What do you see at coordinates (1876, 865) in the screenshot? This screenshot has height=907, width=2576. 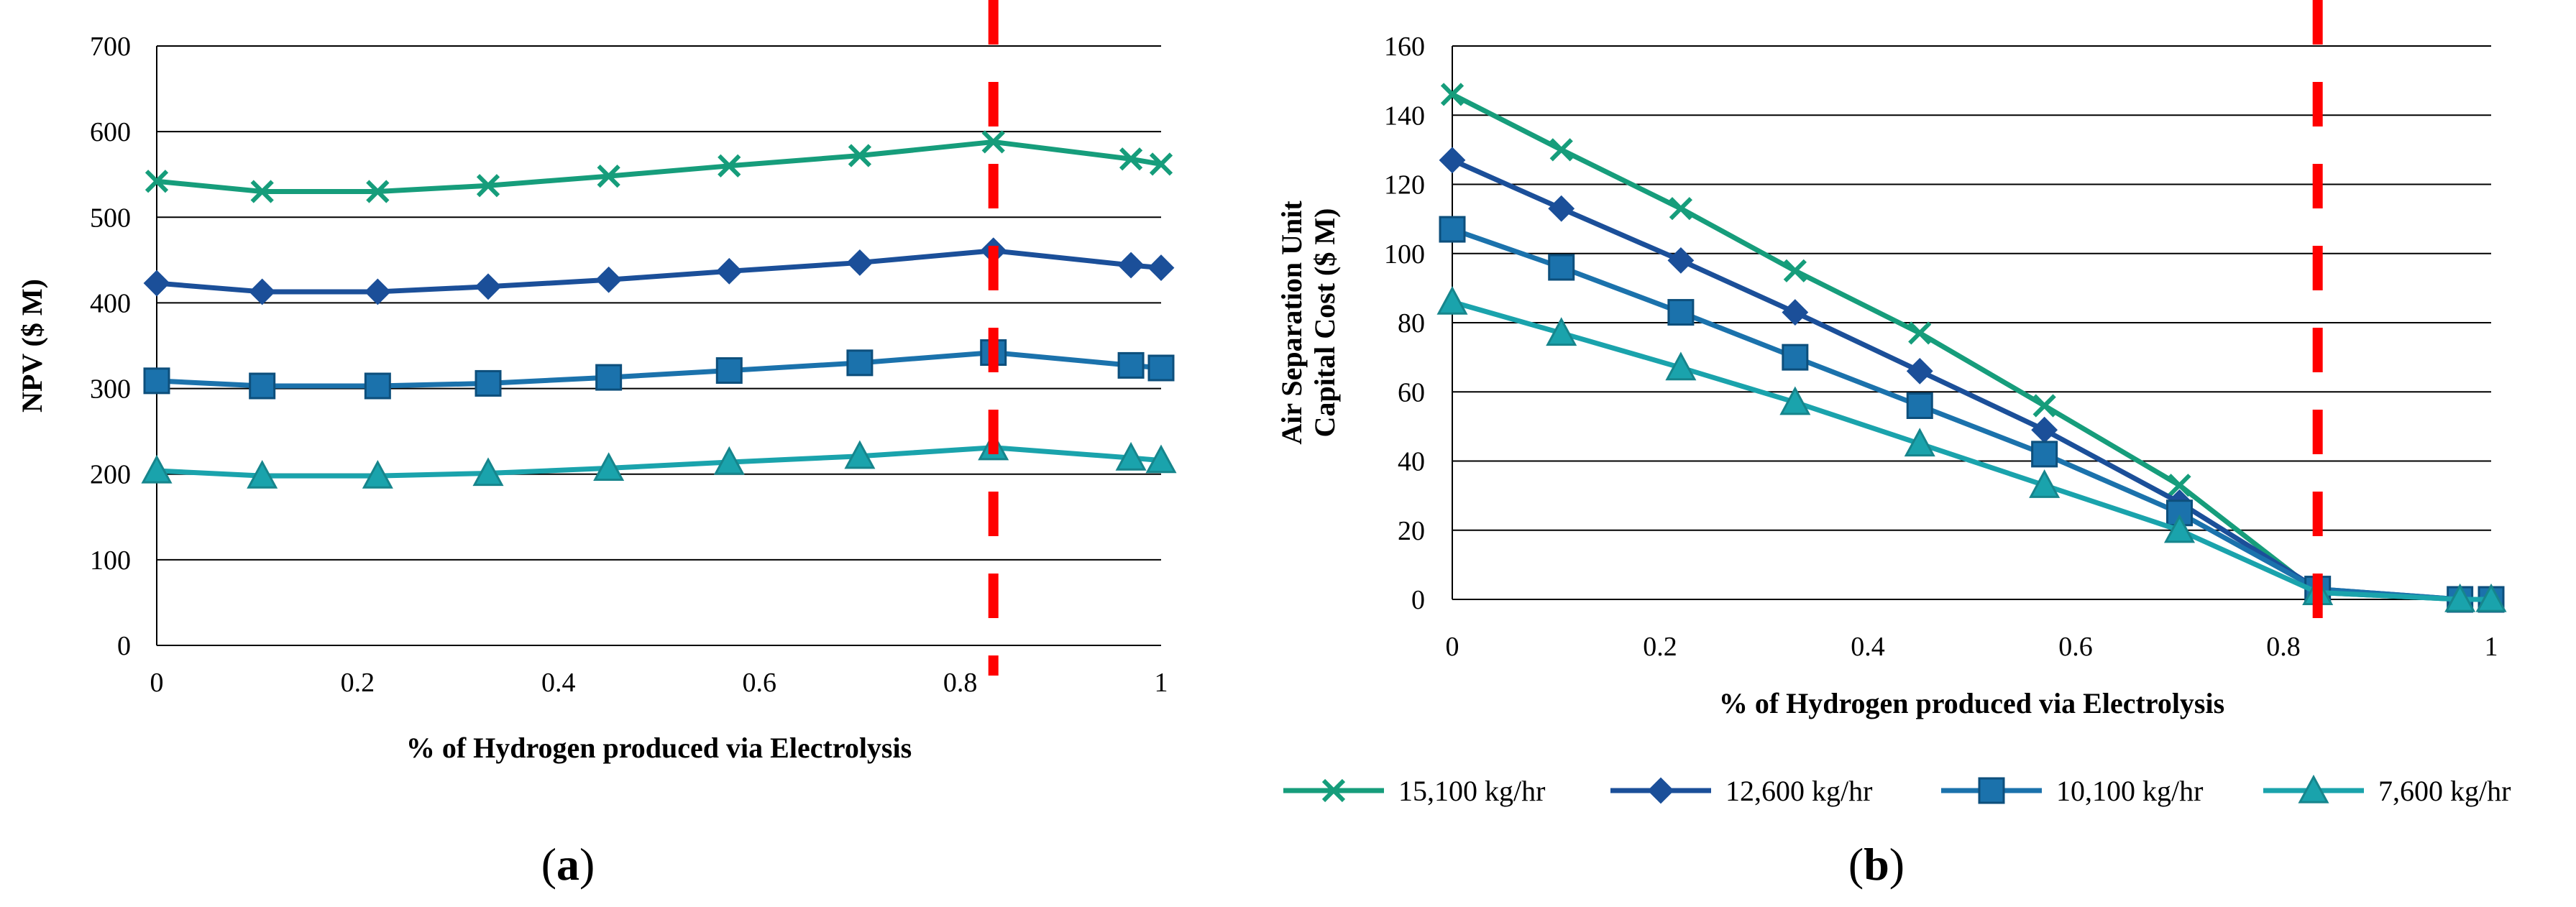 I see `panel-label: (b)` at bounding box center [1876, 865].